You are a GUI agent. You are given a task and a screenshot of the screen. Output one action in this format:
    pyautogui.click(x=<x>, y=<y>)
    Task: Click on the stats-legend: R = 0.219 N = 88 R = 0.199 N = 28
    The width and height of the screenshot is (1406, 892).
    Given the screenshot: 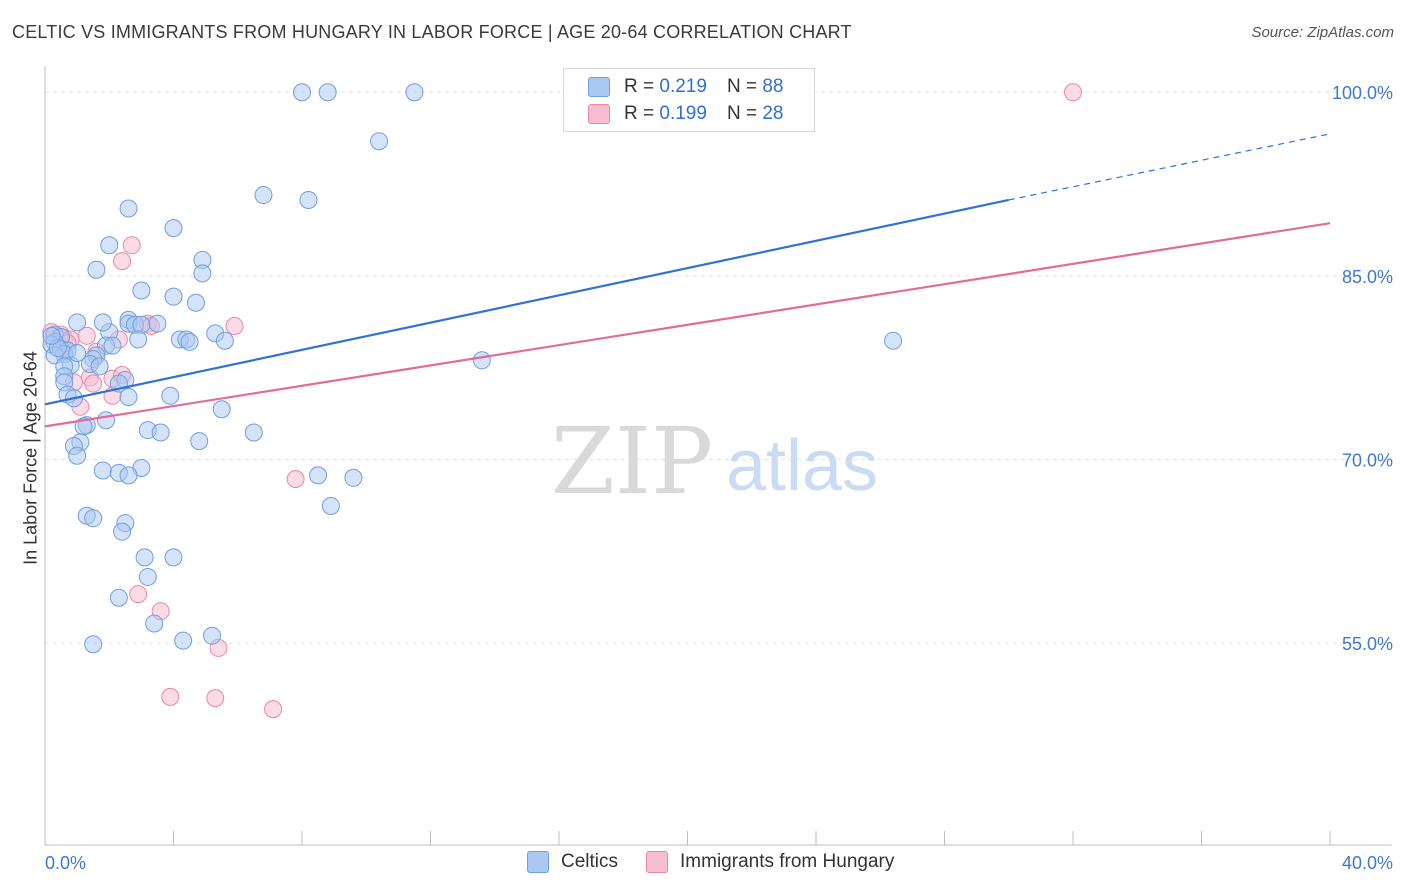 What is the action you would take?
    pyautogui.click(x=689, y=100)
    